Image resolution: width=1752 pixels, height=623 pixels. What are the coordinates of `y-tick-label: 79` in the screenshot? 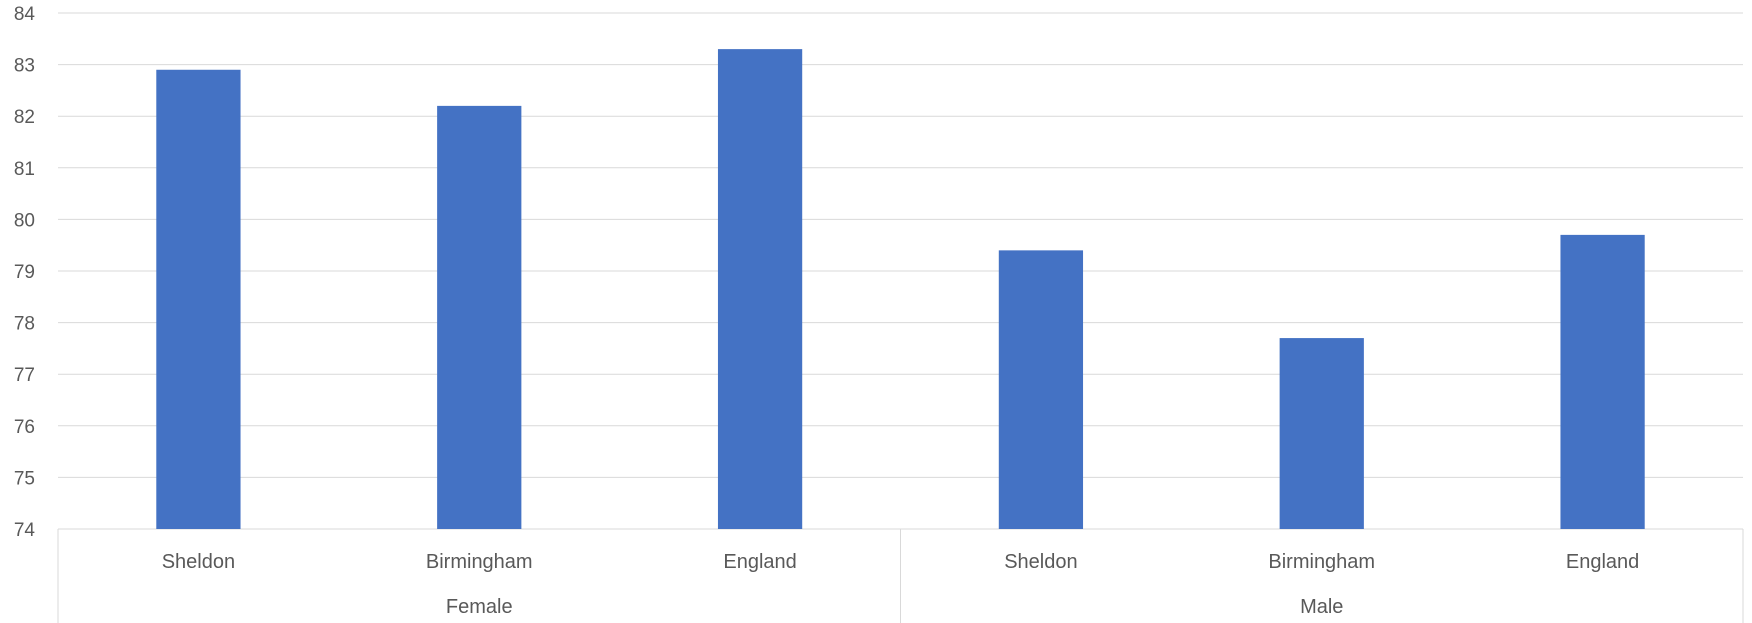 It's located at (24, 272).